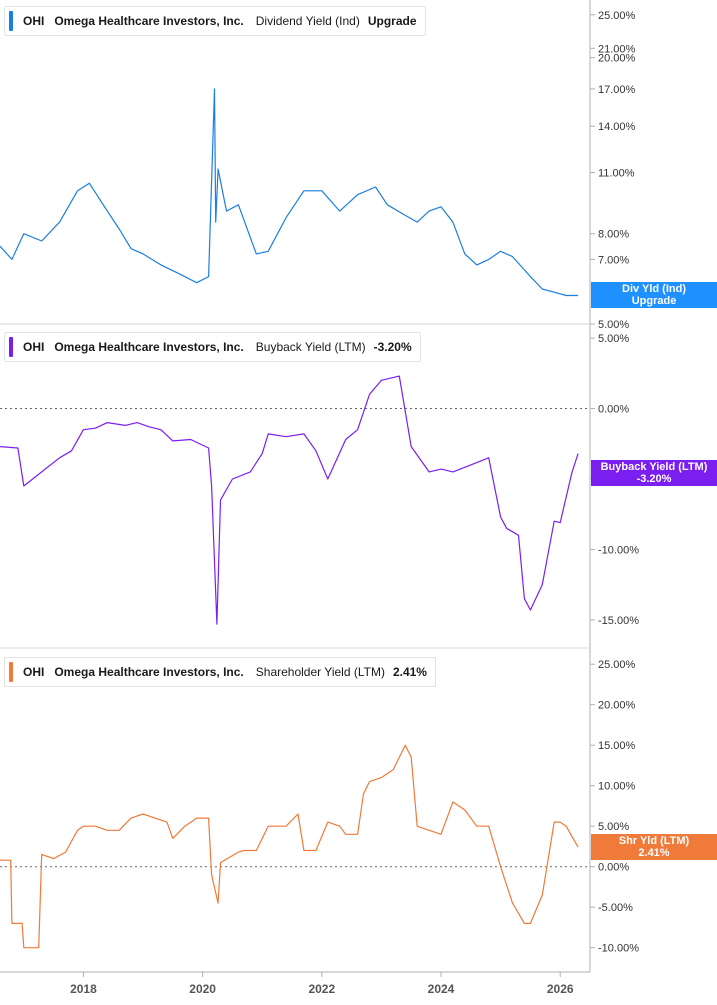 This screenshot has width=717, height=1005. I want to click on y-tick-label: -5.00%, so click(615, 908).